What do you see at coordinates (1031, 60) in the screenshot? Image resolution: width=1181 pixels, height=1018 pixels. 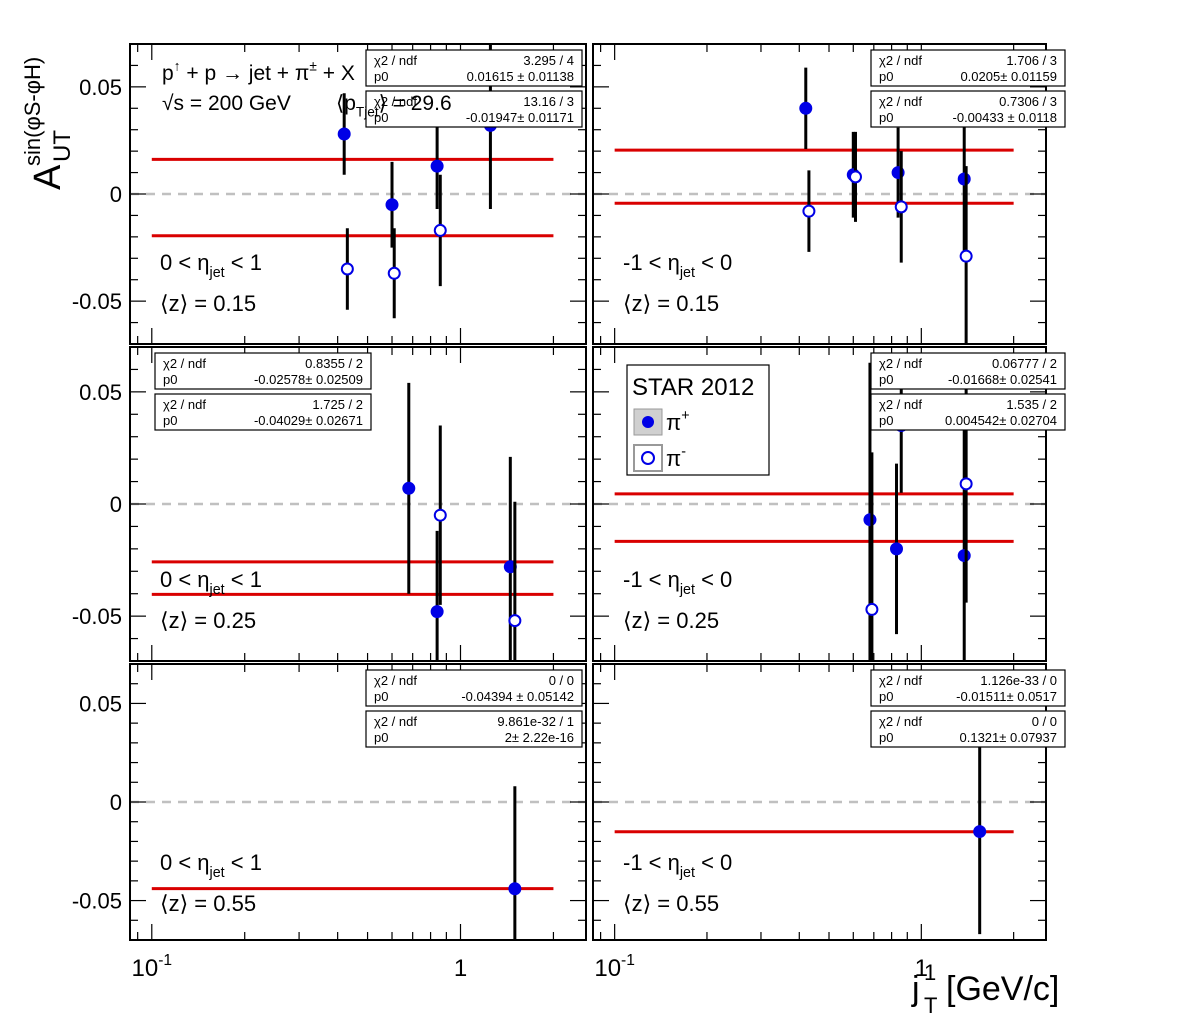 I see `stat-chi2-value: 1.706 / 3` at bounding box center [1031, 60].